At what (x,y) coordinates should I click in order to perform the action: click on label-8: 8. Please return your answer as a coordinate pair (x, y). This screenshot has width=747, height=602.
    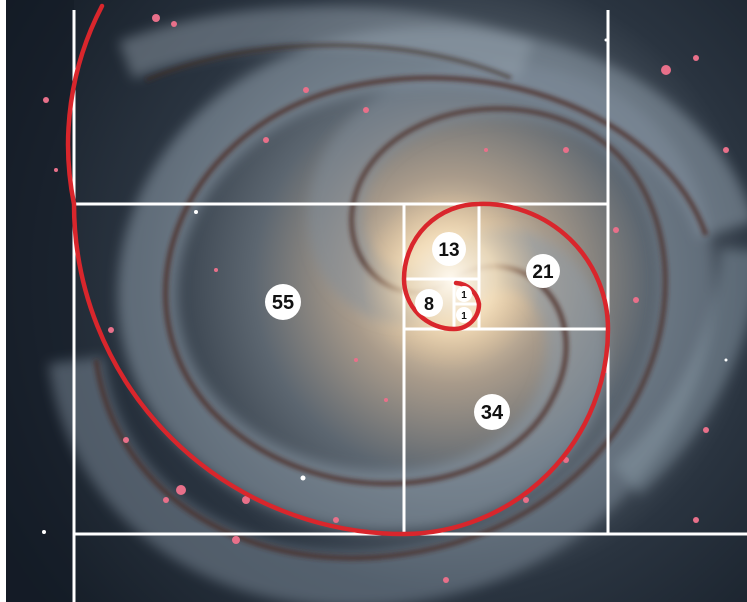
    Looking at the image, I should click on (429, 303).